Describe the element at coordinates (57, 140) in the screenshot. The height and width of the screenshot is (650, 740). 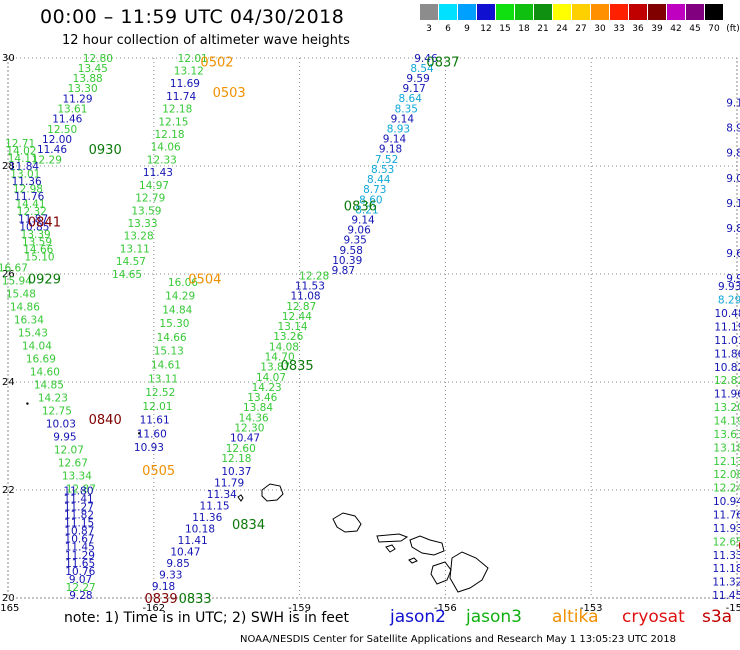
I see `swh-value: 12.00` at that location.